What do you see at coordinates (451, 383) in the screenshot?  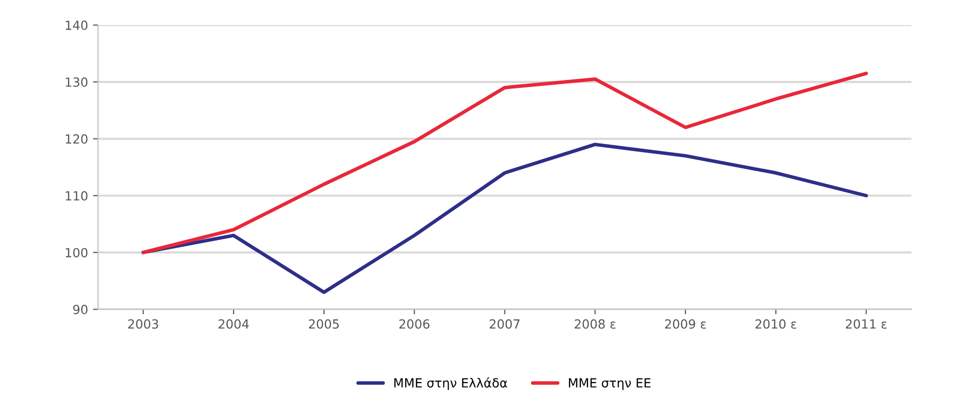 I see `legend-label: ΜΜΕ στην Ελλάδα` at bounding box center [451, 383].